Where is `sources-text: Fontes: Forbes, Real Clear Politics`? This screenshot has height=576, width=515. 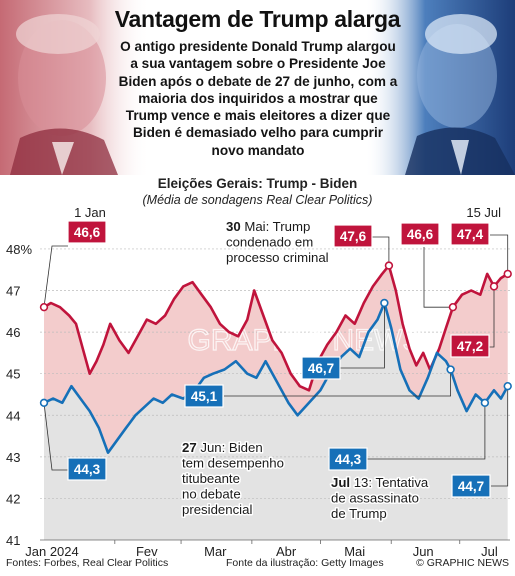 sources-text: Fontes: Forbes, Real Clear Politics is located at coordinates (87, 563).